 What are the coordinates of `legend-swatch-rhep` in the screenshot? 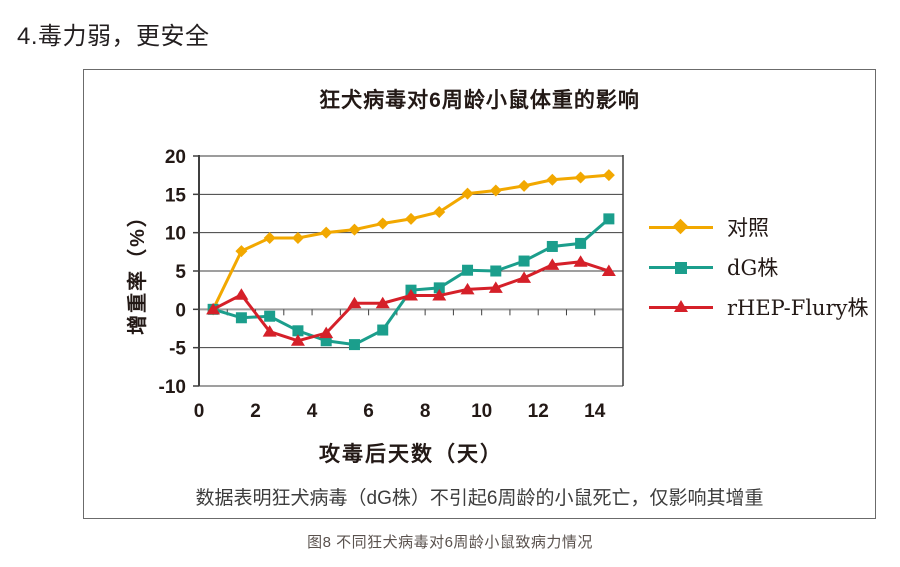 It's located at (681, 307).